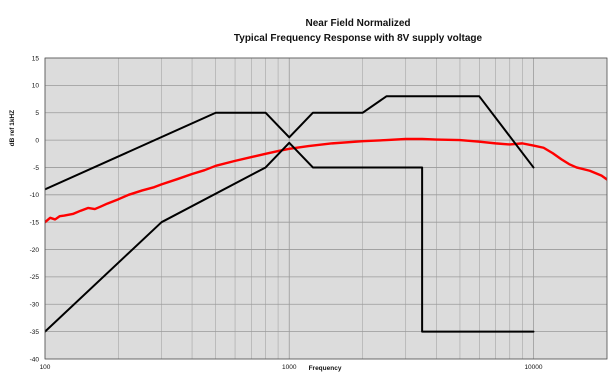 This screenshot has height=372, width=611. Describe the element at coordinates (35, 195) in the screenshot. I see `y-tick-label: -10` at that location.